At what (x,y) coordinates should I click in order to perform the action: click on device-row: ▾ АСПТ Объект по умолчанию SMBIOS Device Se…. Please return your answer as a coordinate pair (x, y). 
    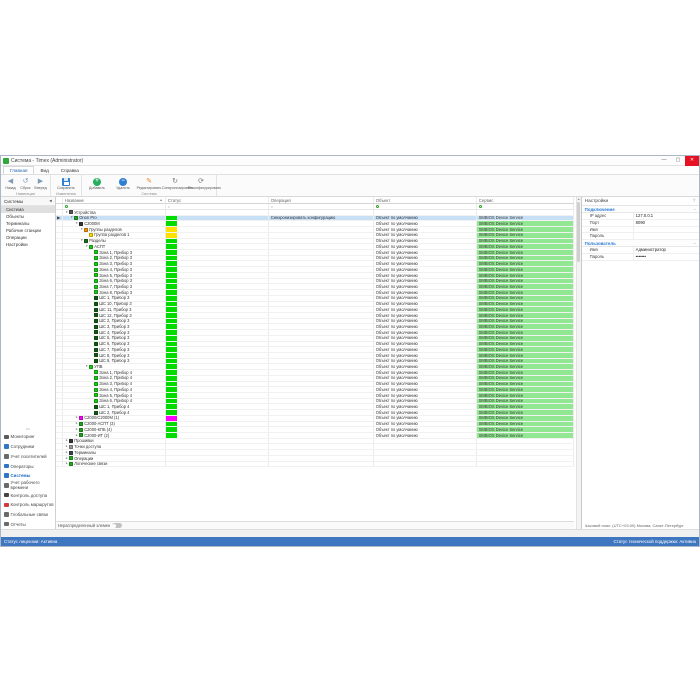
    Looking at the image, I should click on (314, 247).